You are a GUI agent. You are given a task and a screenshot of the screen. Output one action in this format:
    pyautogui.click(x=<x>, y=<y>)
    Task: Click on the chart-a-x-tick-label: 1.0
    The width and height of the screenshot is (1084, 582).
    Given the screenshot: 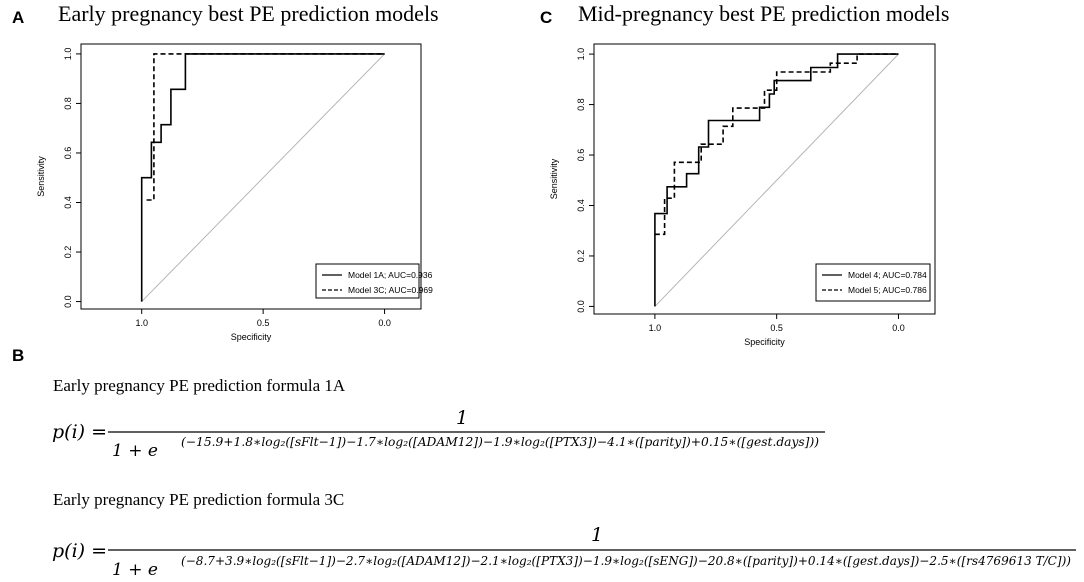 What is the action you would take?
    pyautogui.click(x=141, y=323)
    